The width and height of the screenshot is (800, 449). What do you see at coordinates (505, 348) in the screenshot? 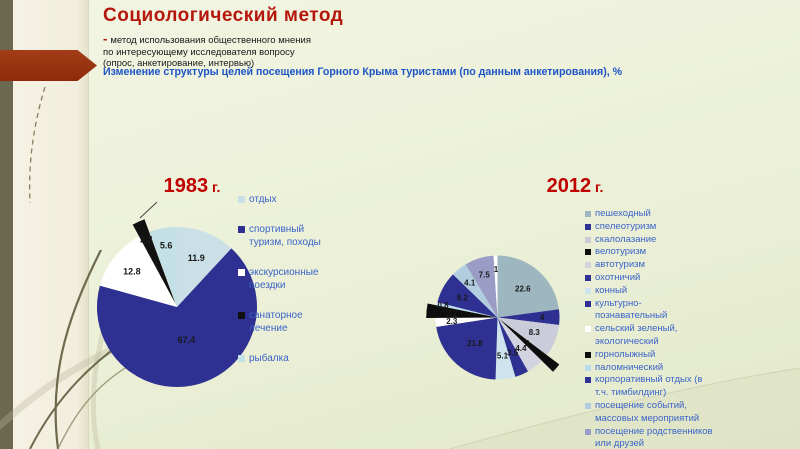
I see `pie-slice-конный` at bounding box center [505, 348].